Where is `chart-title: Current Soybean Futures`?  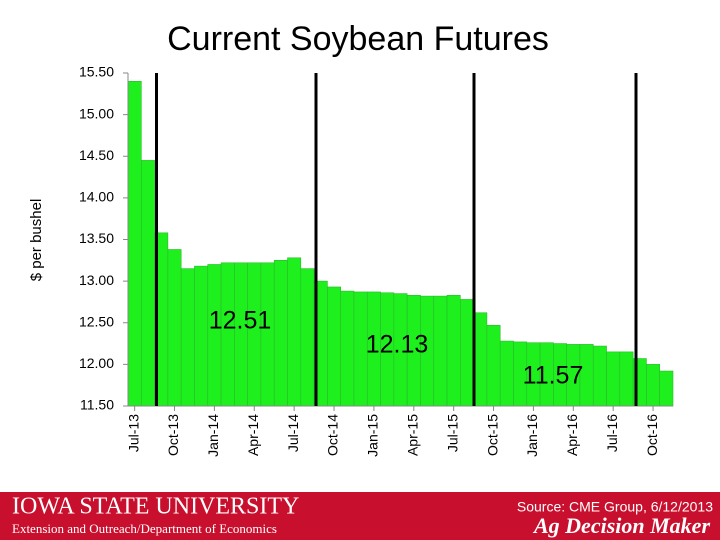 chart-title: Current Soybean Futures is located at coordinates (358, 39).